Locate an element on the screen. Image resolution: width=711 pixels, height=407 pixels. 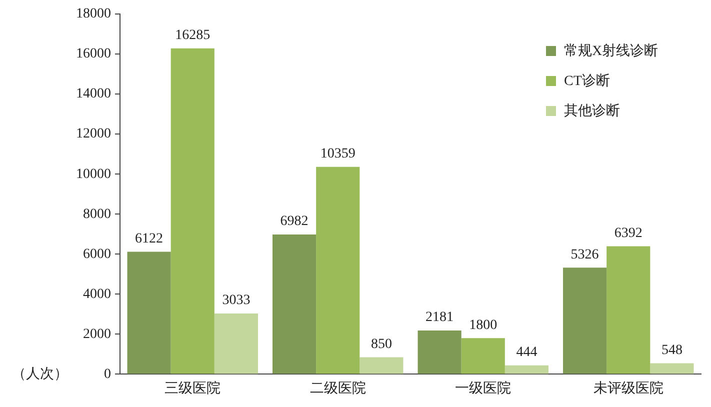
legend-label: 其他诊断 is located at coordinates (592, 111).